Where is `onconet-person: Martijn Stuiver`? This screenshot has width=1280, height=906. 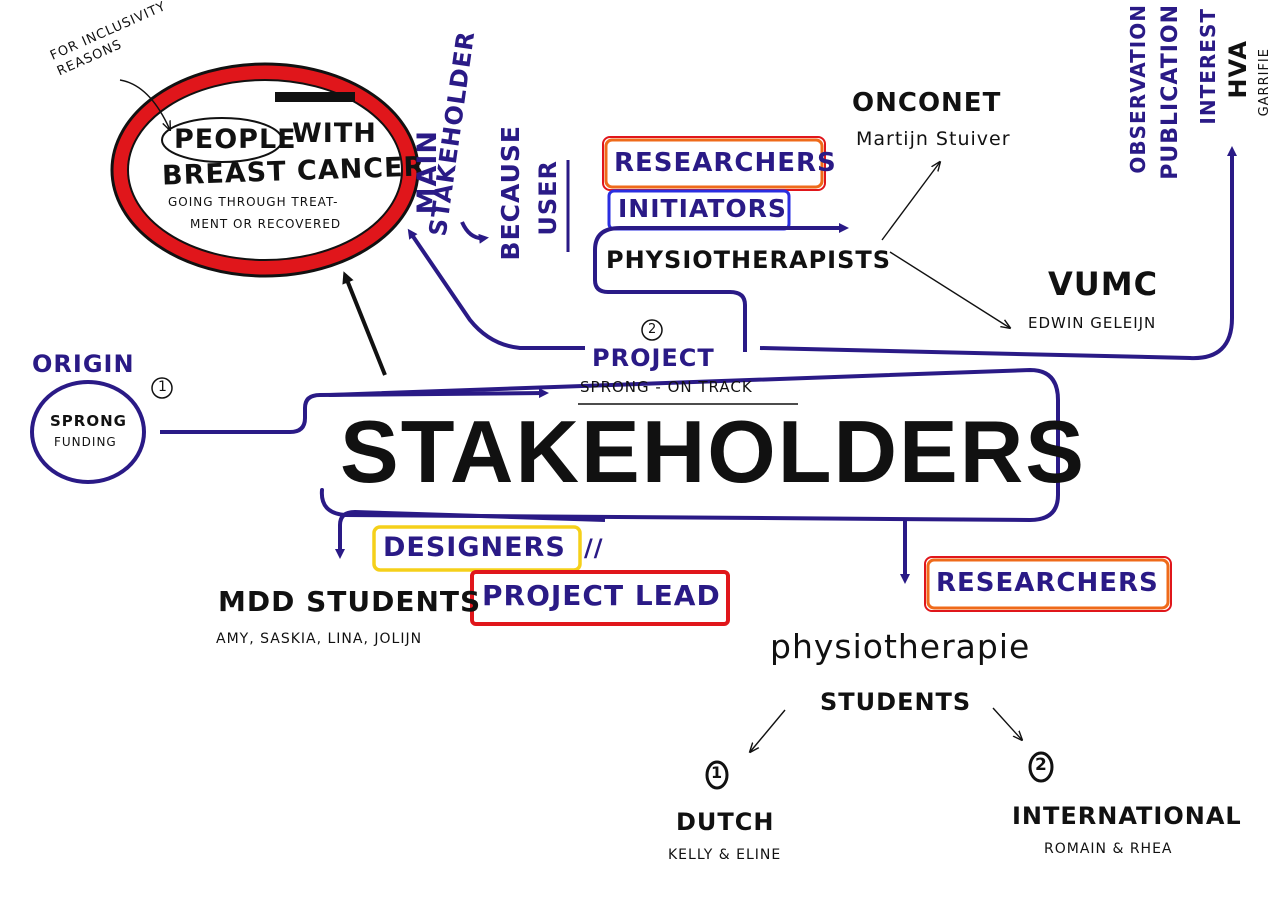
onconet-person: Martijn Stuiver is located at coordinates (933, 139).